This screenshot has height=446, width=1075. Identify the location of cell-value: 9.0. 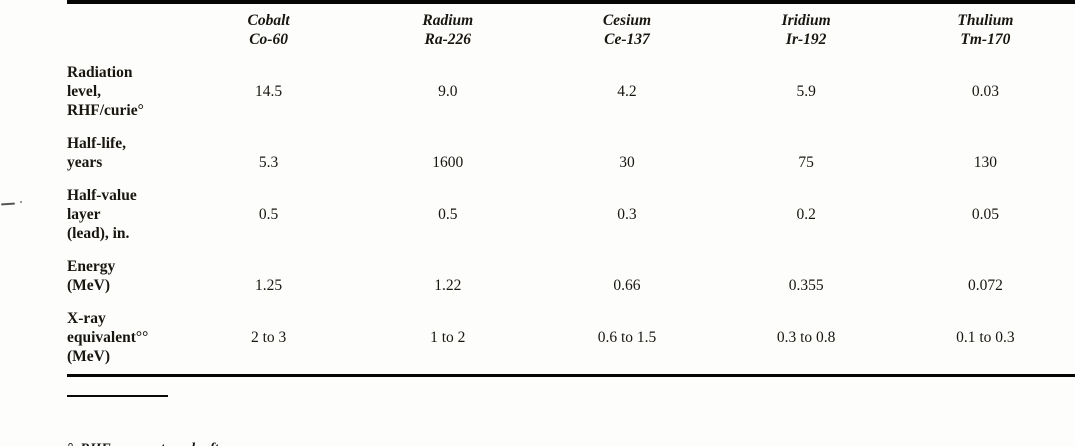
(448, 91).